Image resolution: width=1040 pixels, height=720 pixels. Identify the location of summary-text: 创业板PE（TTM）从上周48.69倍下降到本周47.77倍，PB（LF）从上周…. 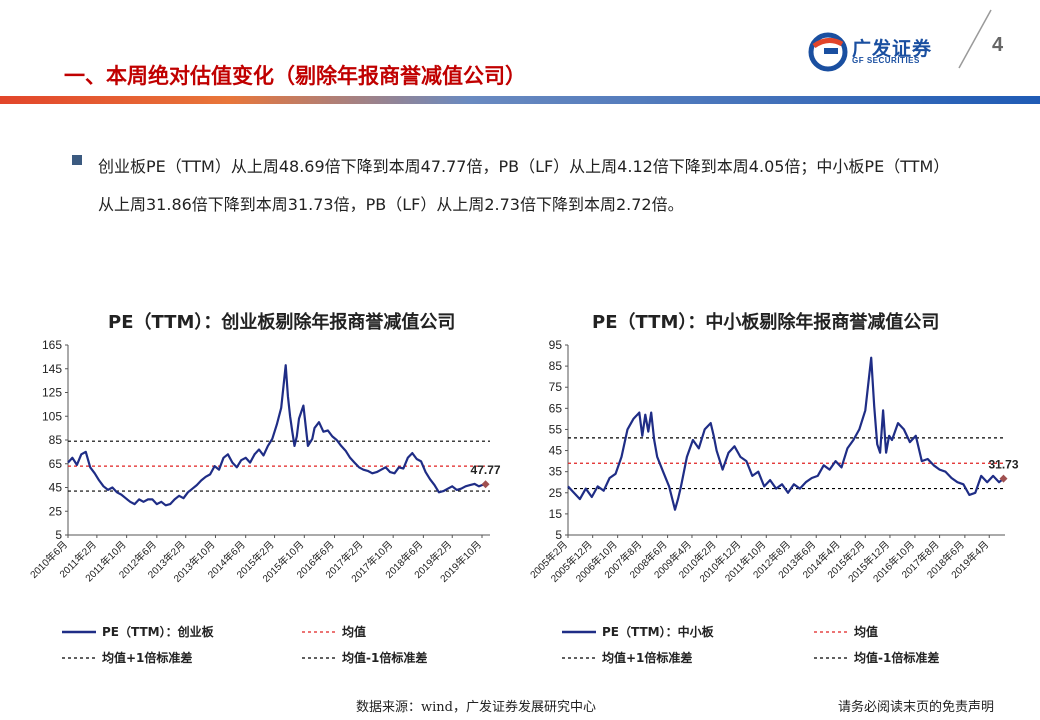
(520, 185).